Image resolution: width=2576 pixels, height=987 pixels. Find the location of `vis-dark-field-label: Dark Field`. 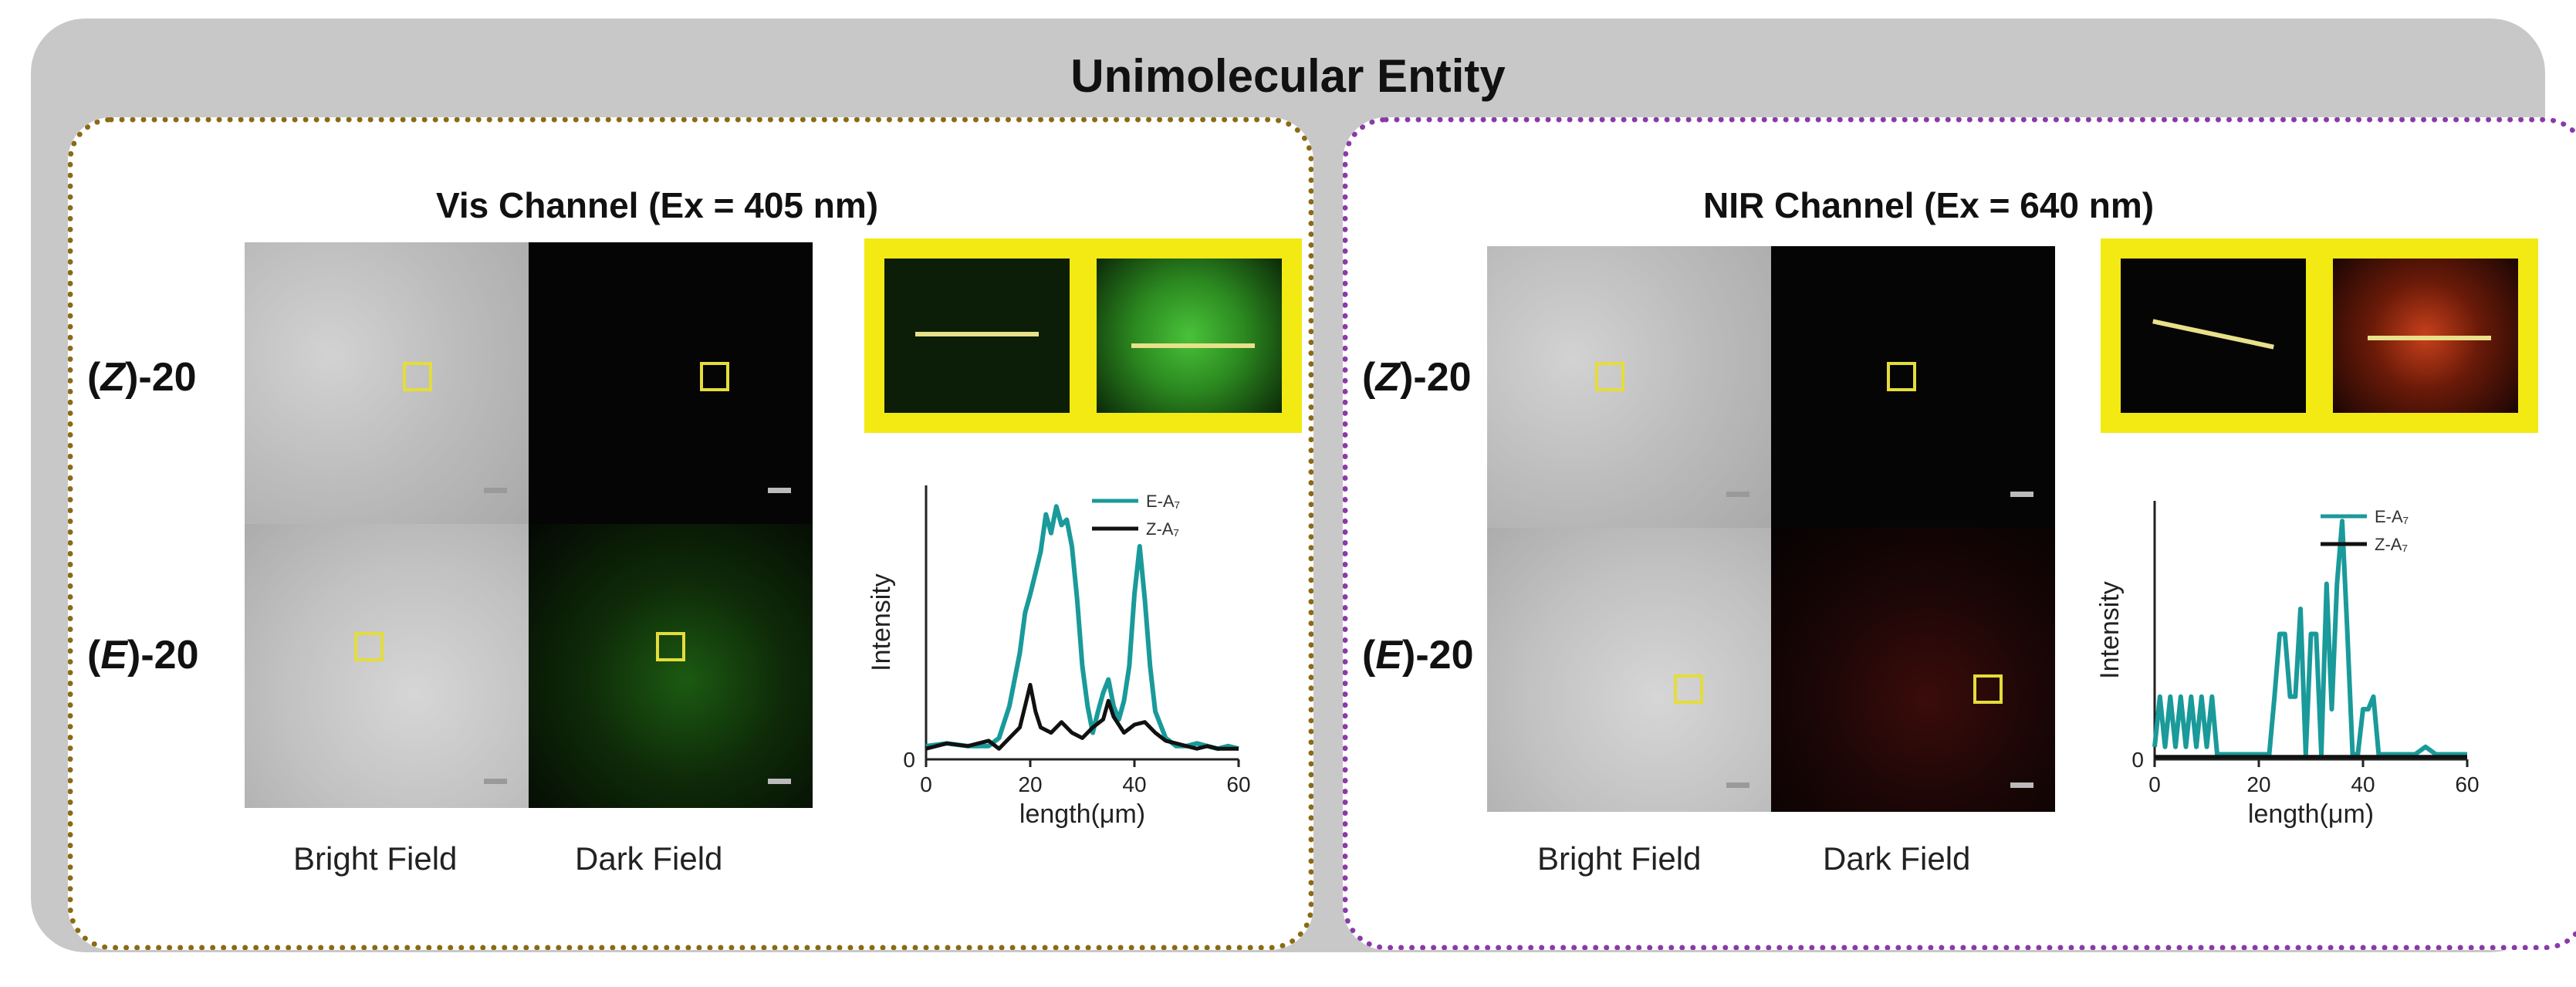

vis-dark-field-label: Dark Field is located at coordinates (649, 858).